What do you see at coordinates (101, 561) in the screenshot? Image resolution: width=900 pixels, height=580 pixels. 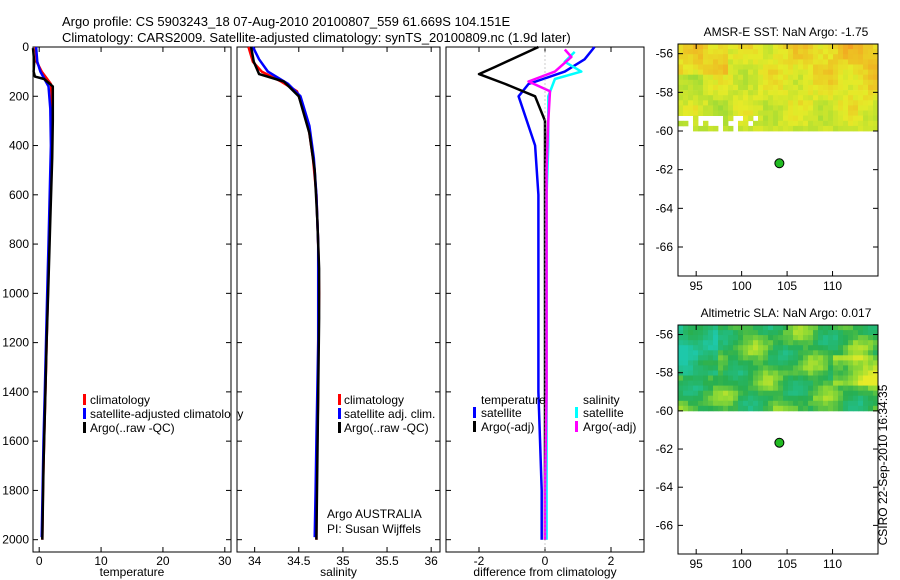 I see `x-tick-label: 10` at bounding box center [101, 561].